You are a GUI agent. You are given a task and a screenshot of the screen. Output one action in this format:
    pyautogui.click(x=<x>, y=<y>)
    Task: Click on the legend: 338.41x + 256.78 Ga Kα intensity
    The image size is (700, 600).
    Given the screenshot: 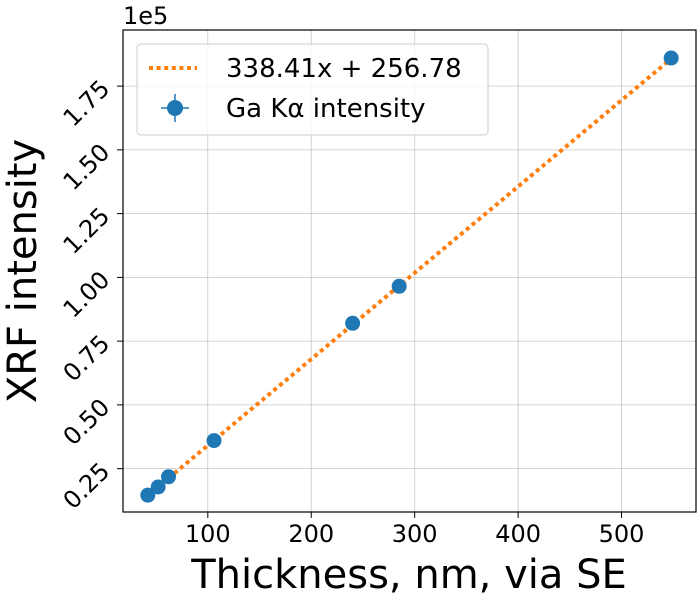 What is the action you would take?
    pyautogui.click(x=312, y=89)
    